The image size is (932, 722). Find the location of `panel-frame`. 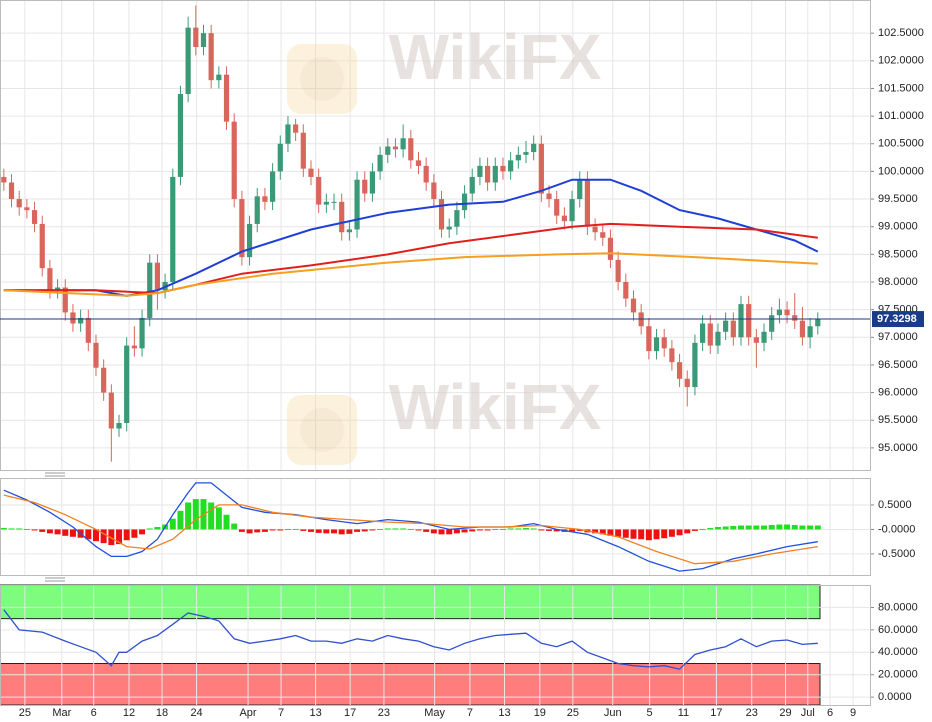

panel-frame is located at coordinates (435, 527).